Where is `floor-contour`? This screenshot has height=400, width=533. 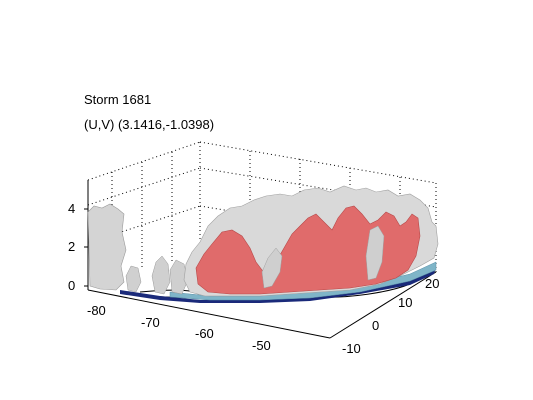
floor-contour is located at coordinates (278, 285).